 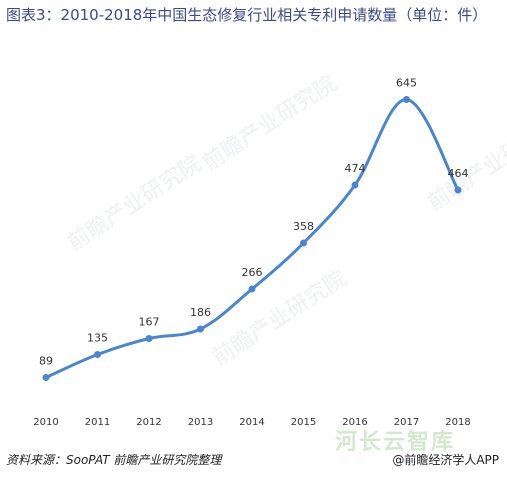 What do you see at coordinates (457, 422) in the screenshot?
I see `x-tick-label: 2018` at bounding box center [457, 422].